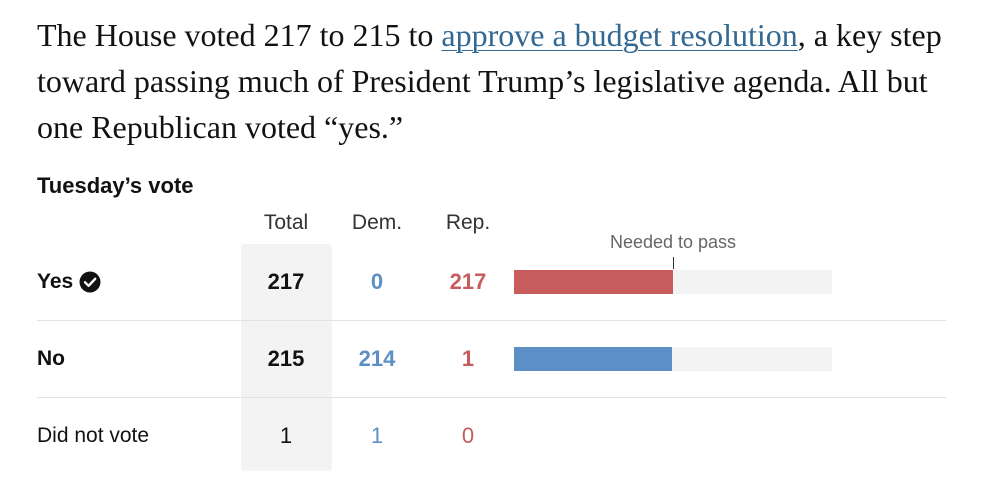  I want to click on did-not-vote-dem: 1, so click(377, 435).